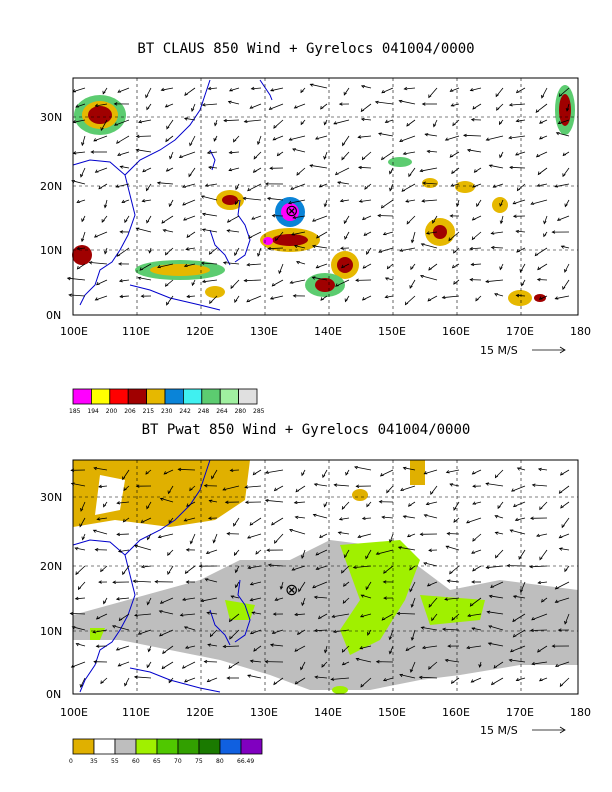 This screenshot has width=612, height=792. What do you see at coordinates (172, 195) in the screenshot?
I see `panel1-coastlines` at bounding box center [172, 195].